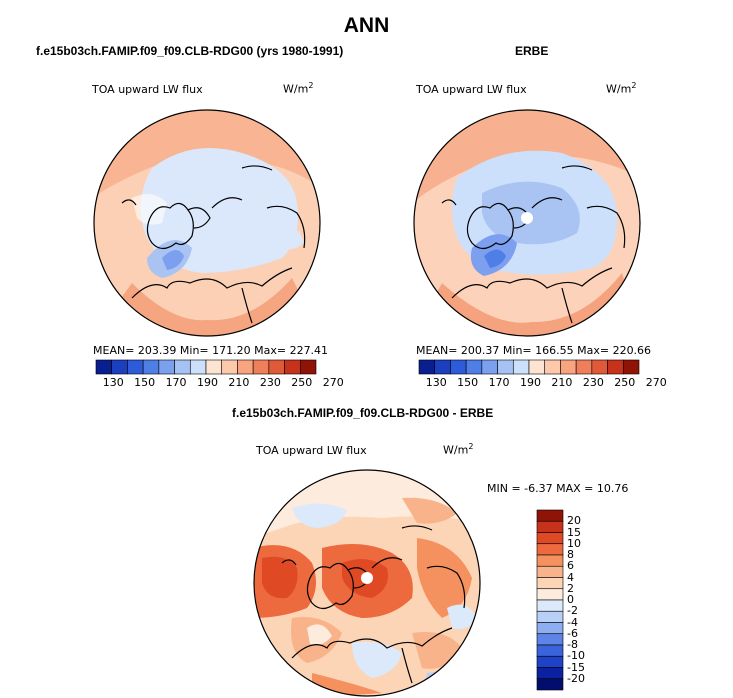  Describe the element at coordinates (527, 223) in the screenshot. I see `panel-2-polar-map` at that location.